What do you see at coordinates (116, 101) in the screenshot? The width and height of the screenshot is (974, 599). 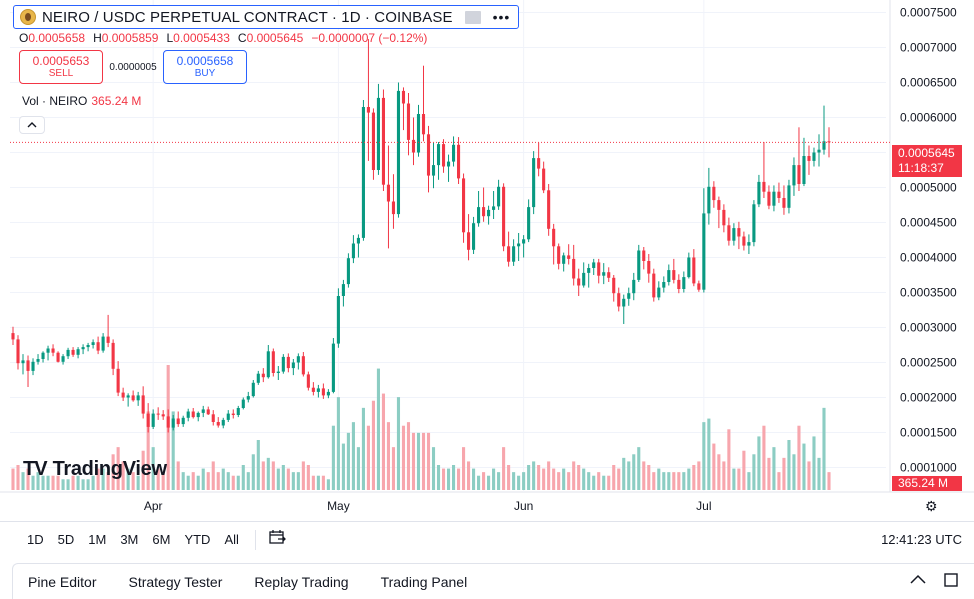 I see `volume-legend-value: 365.24 M` at bounding box center [116, 101].